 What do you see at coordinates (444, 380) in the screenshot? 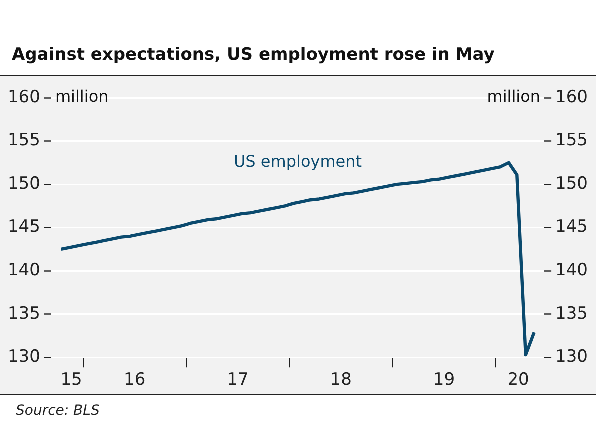
I see `x-tick-label: 19` at bounding box center [444, 380].